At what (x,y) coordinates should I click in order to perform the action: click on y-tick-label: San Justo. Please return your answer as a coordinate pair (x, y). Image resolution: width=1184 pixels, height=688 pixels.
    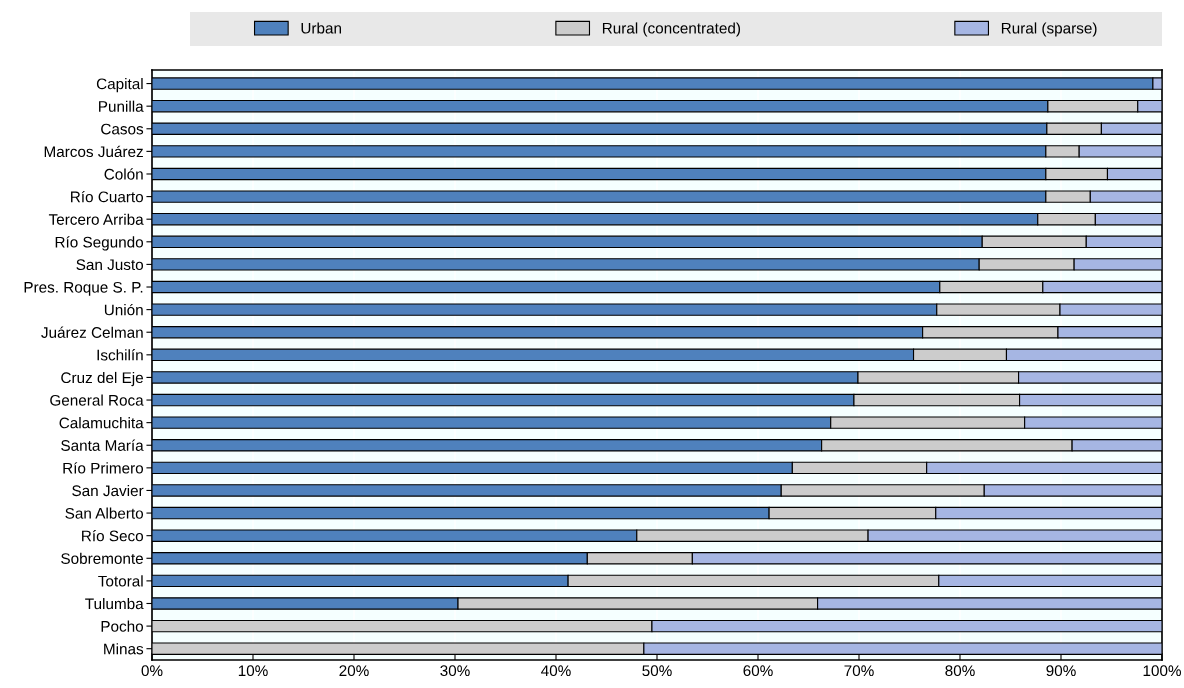
    Looking at the image, I should click on (110, 265).